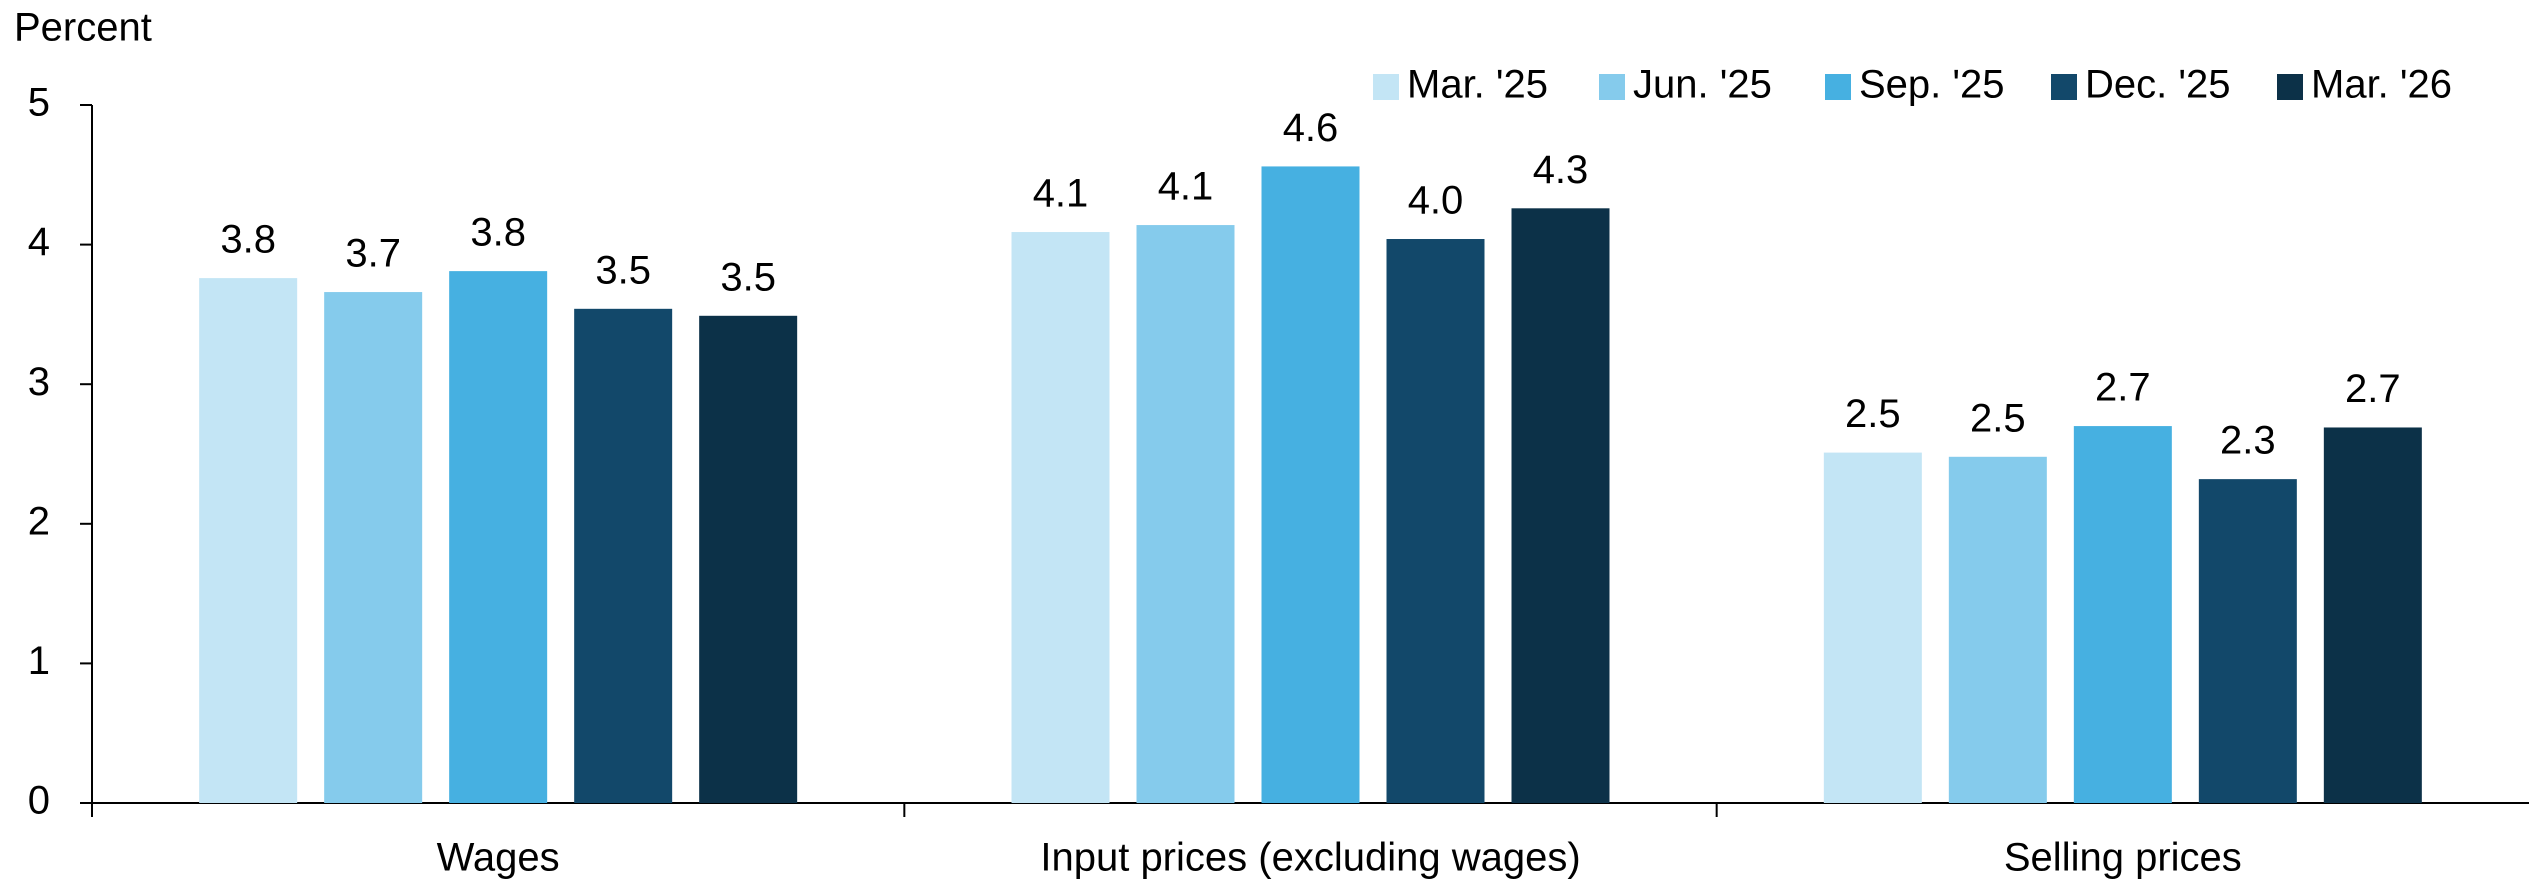  I want to click on value-label: 4.3, so click(1561, 170).